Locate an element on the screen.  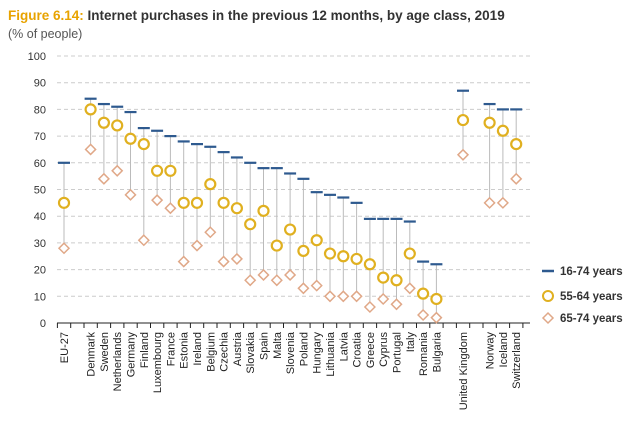
legend-label: 65-74 years is located at coordinates (591, 319).